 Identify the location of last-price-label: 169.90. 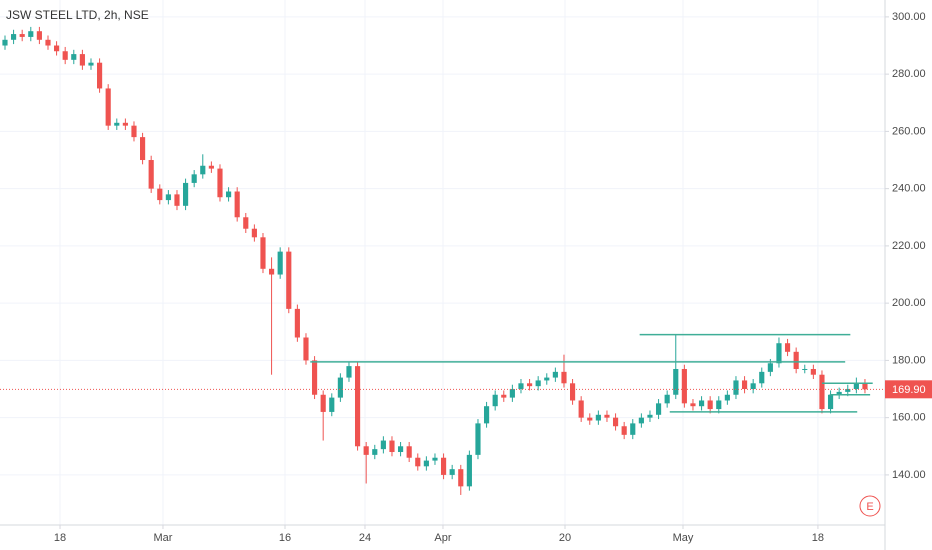
(909, 390).